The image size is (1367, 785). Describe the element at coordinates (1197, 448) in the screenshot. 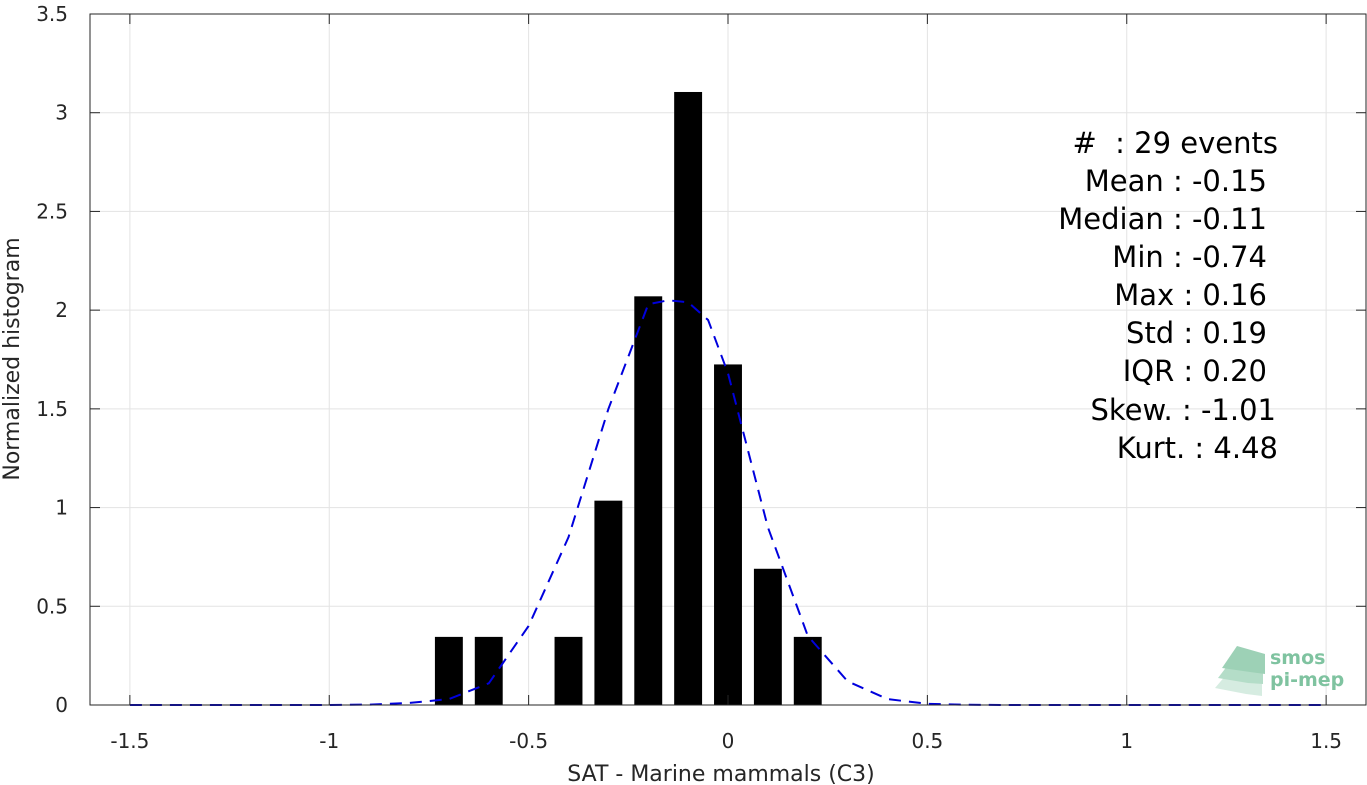

I see `stats-kurtosis: Kurt. : 4.48` at that location.